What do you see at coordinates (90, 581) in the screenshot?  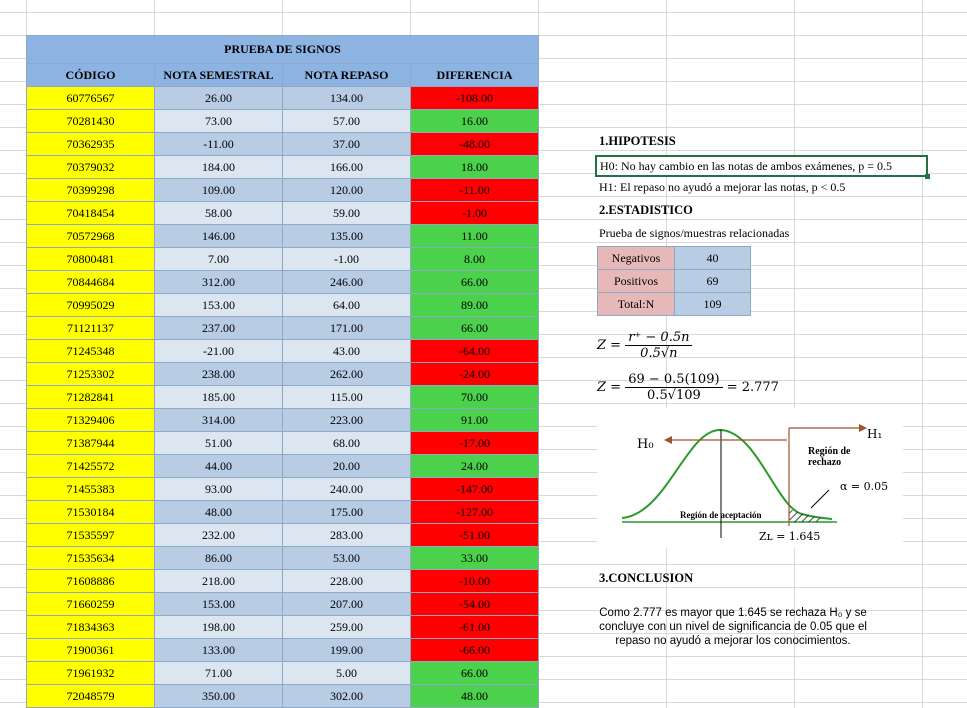 I see `cell-codigo: 71608886` at bounding box center [90, 581].